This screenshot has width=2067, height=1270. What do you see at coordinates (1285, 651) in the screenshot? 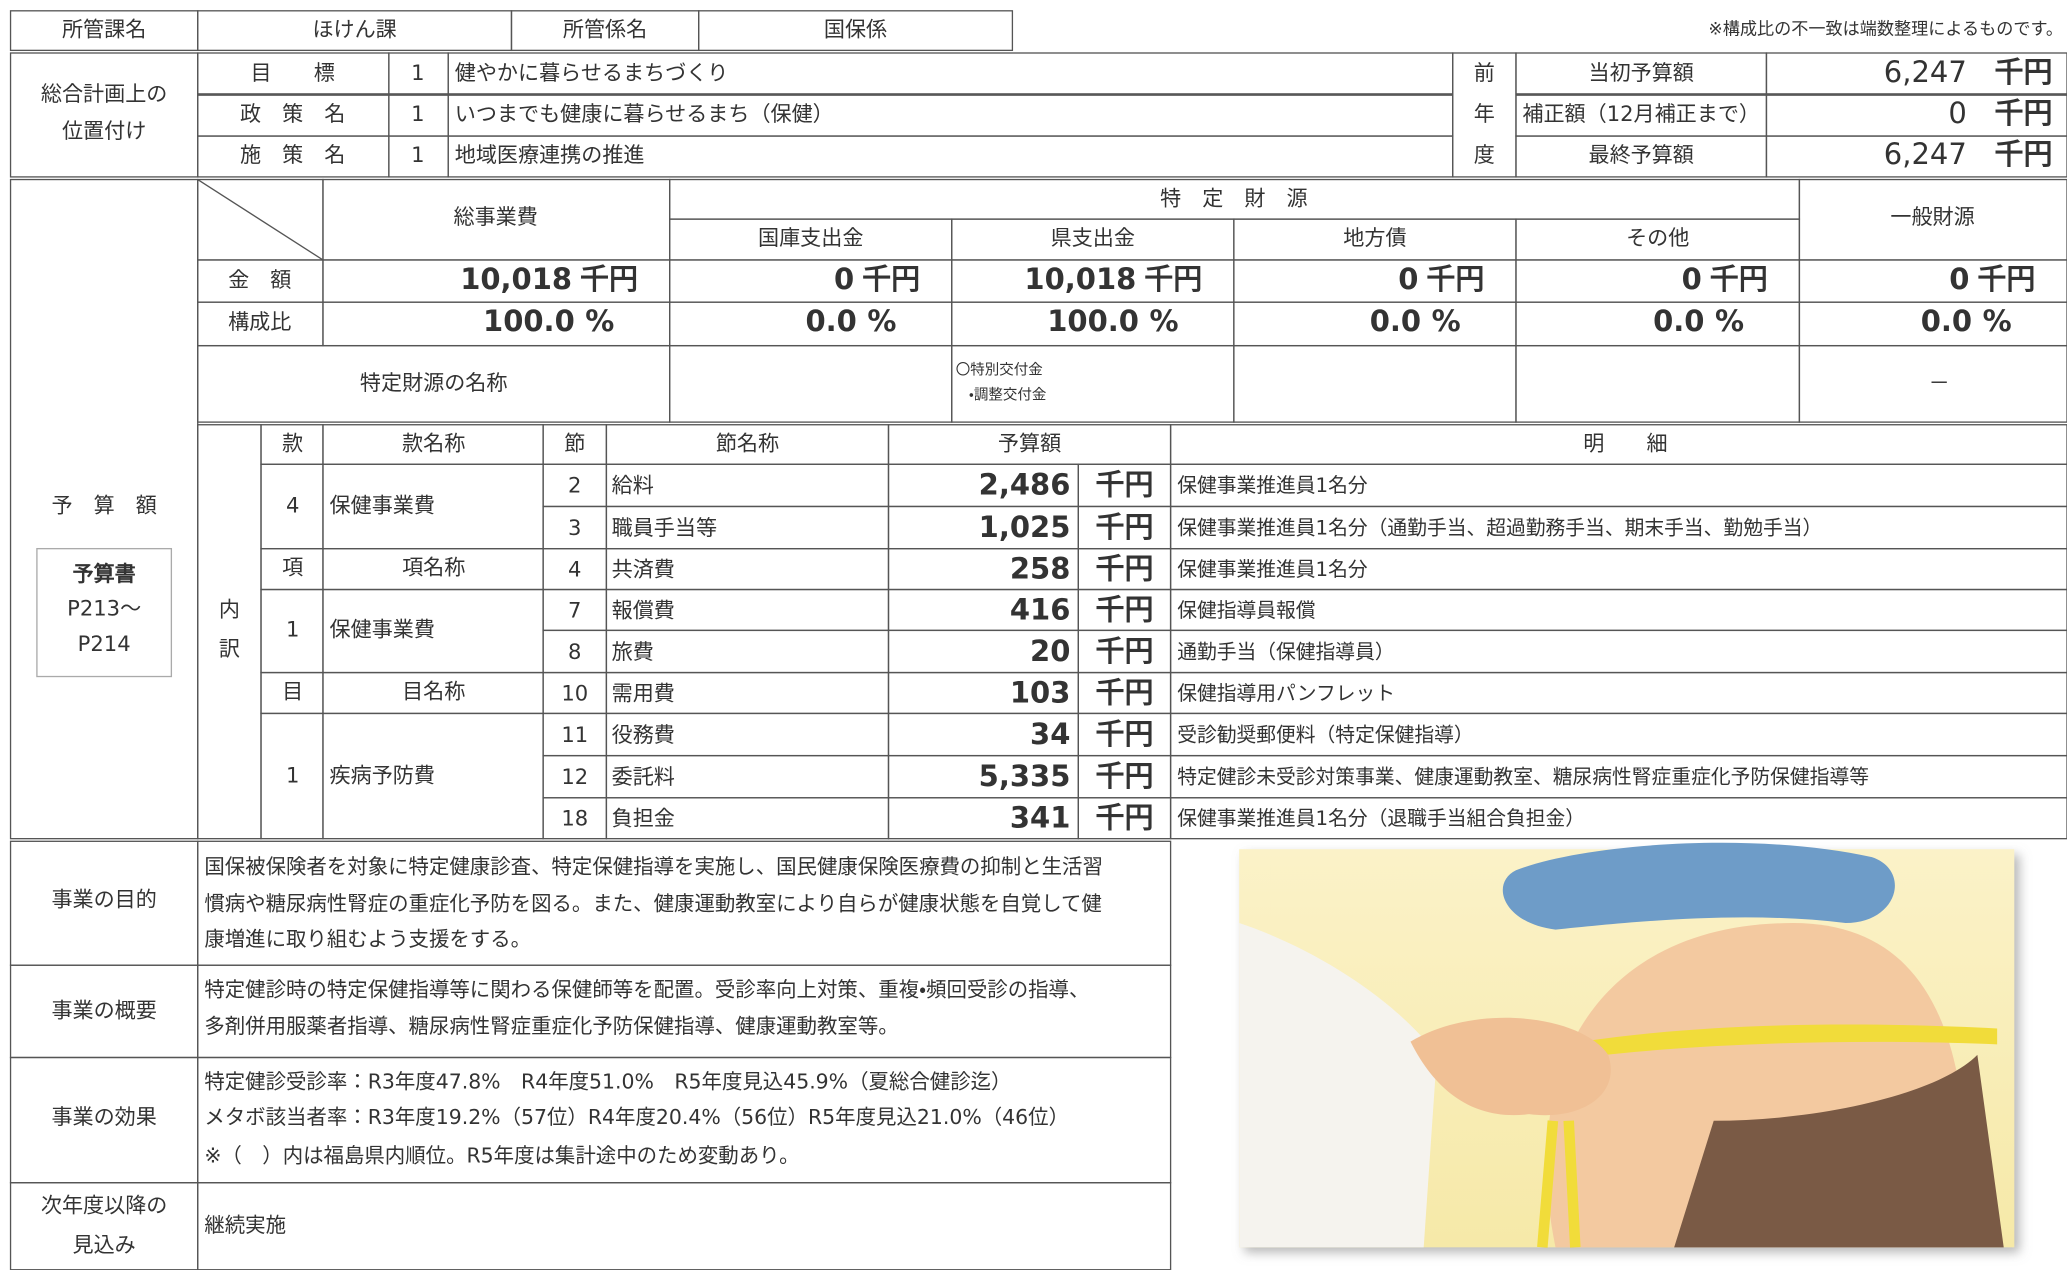
I see `text: 通勤手当（保健指導員）` at bounding box center [1285, 651].